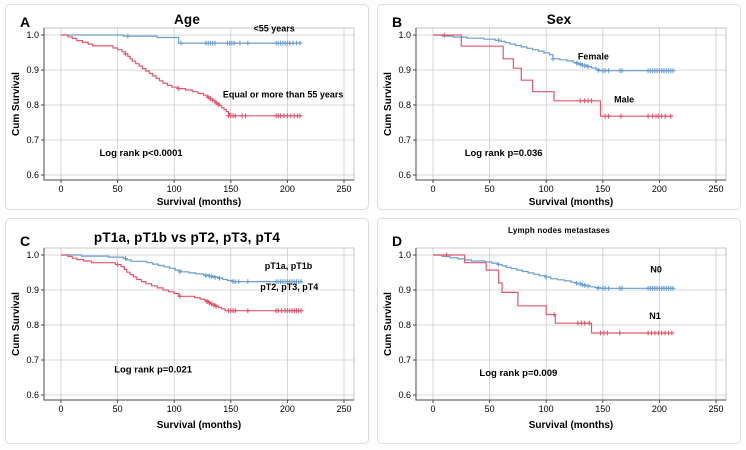  What do you see at coordinates (289, 287) in the screenshot?
I see `series-label: pT2, pT3, pT4` at bounding box center [289, 287].